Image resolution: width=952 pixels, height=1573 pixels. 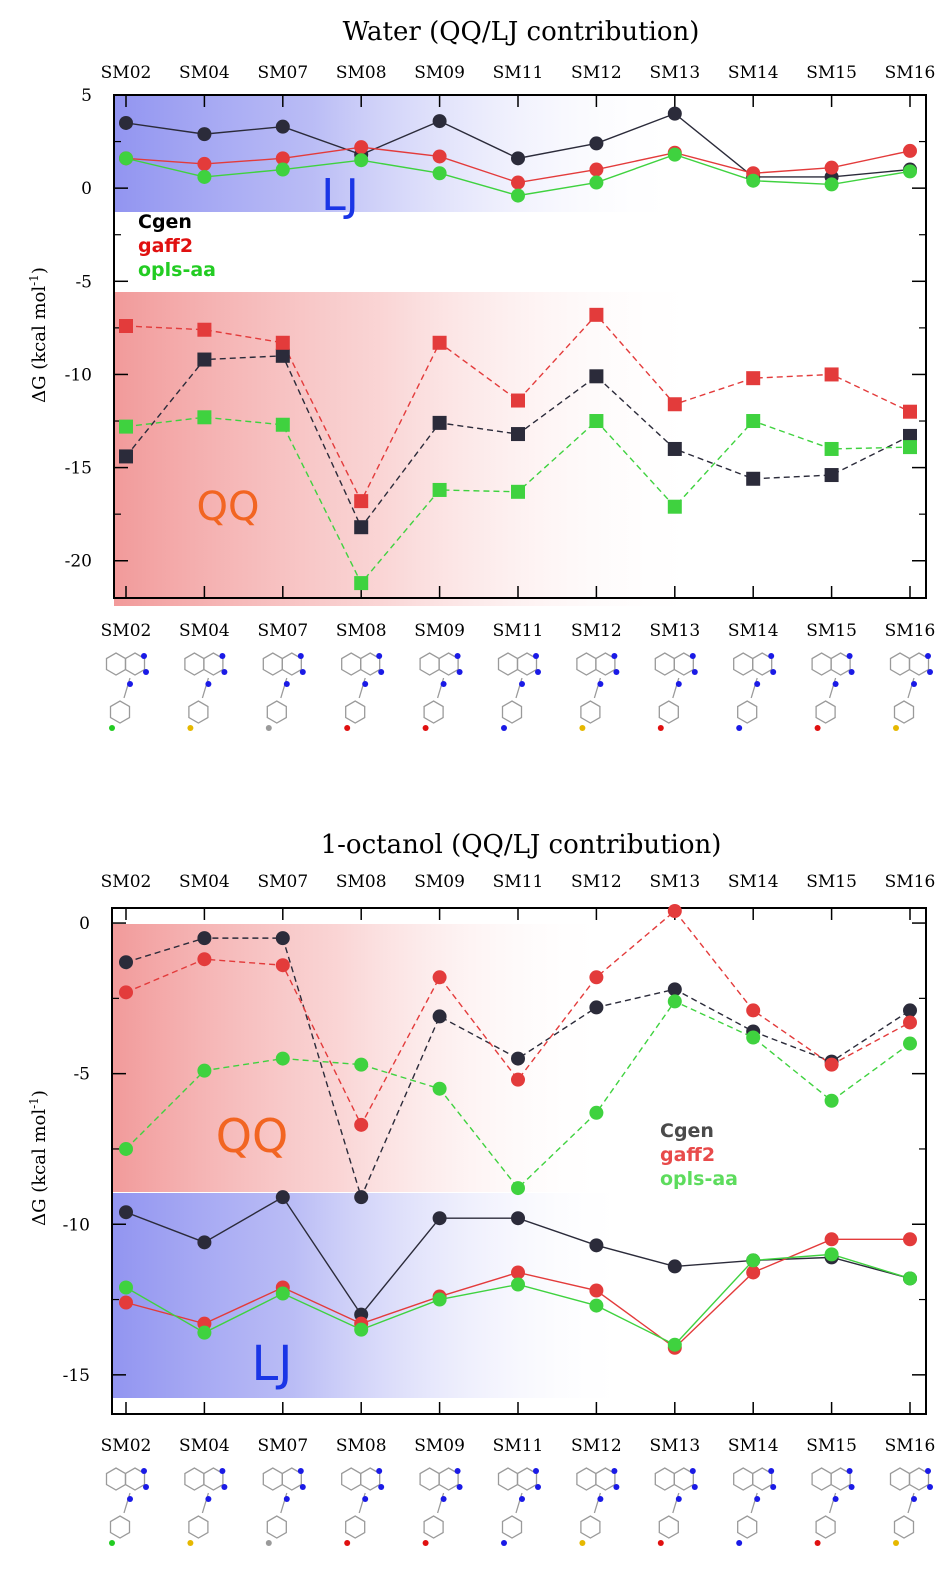 I want to click on point-gaff2-LJ-SM02, so click(x=126, y=1302).